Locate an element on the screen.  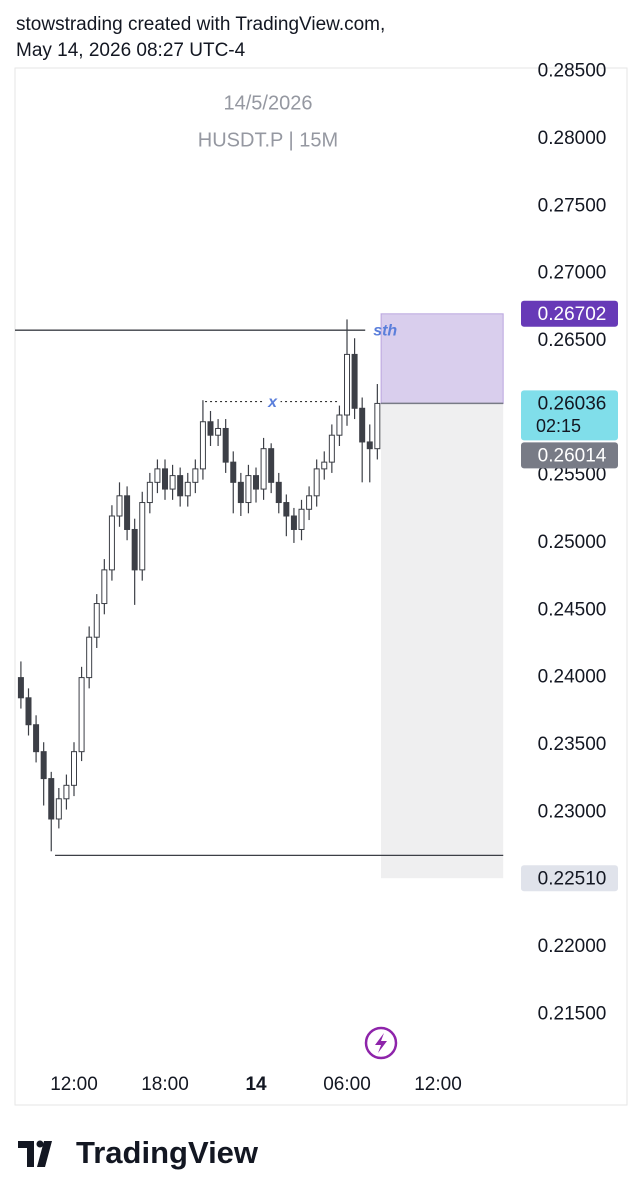
price-label: 0.26702 is located at coordinates (572, 314).